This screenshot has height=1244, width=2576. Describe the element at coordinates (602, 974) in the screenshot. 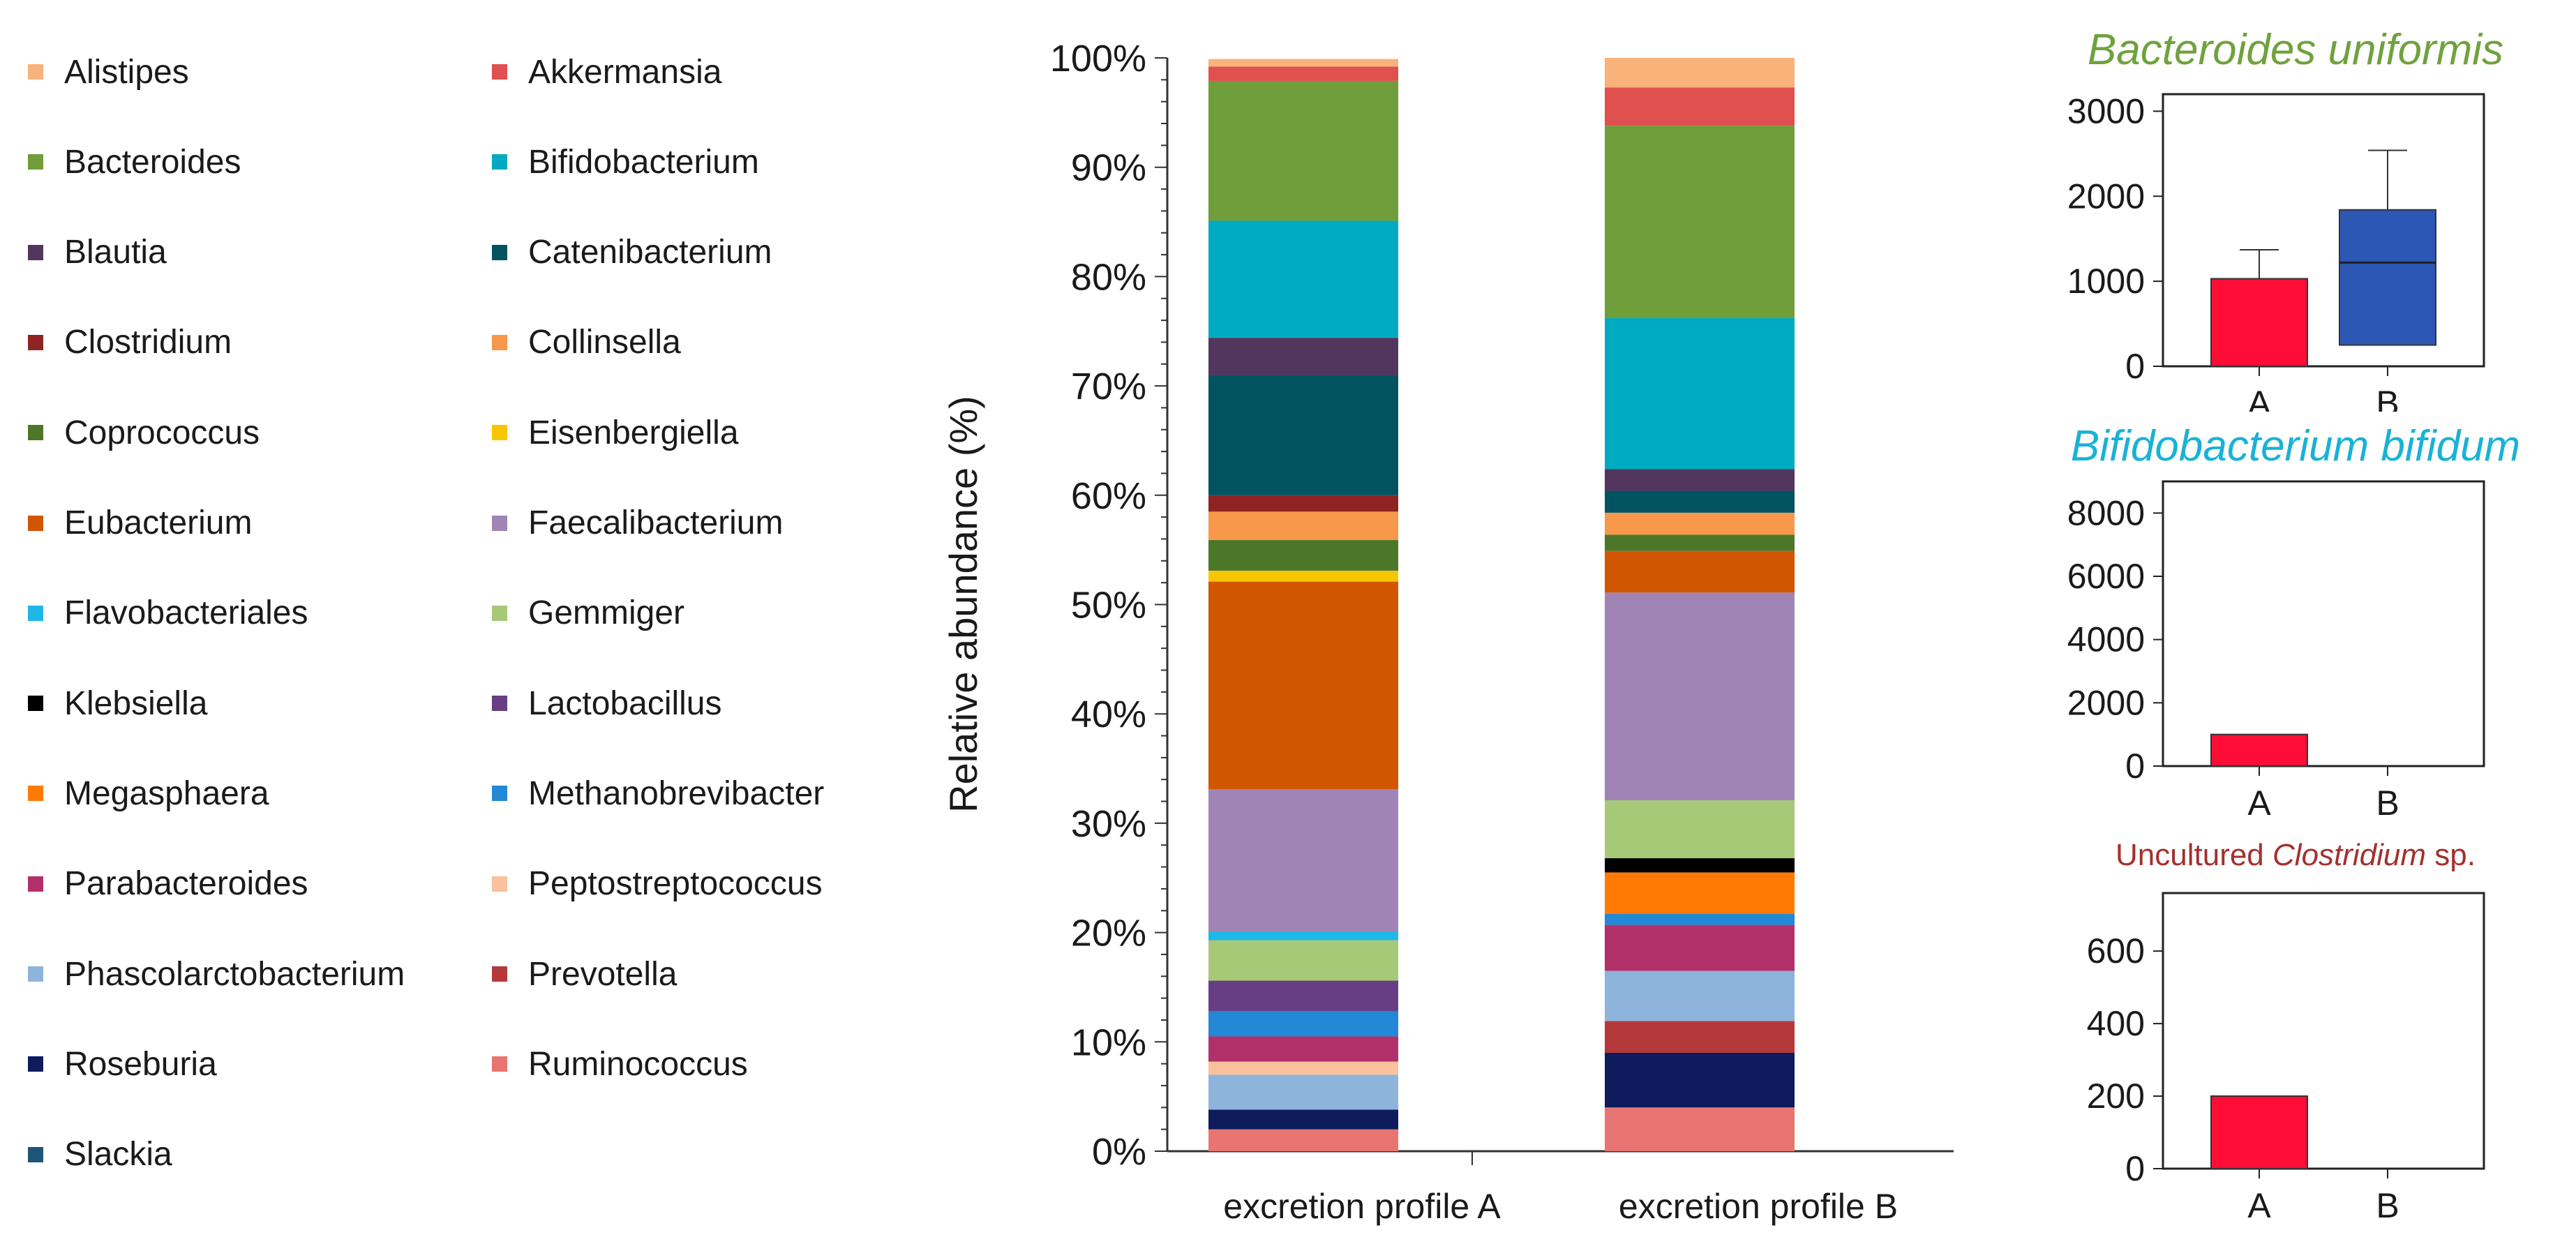

I see `legend-label: Prevotella` at that location.